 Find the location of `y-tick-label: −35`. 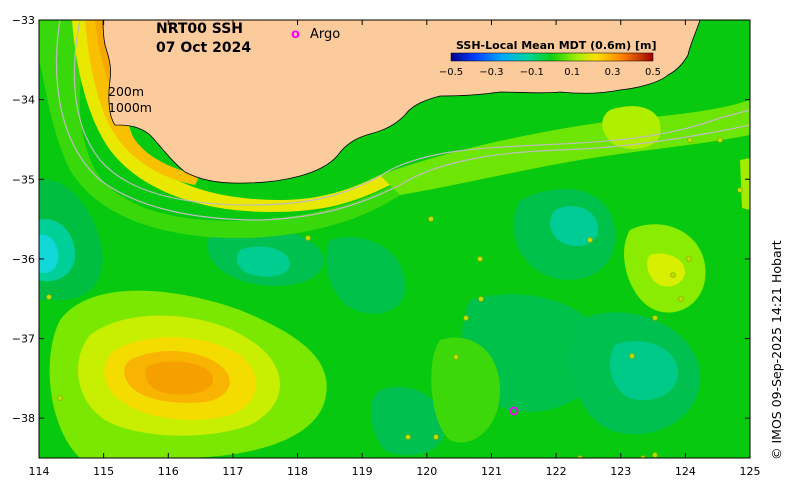

y-tick-label: −35 is located at coordinates (23, 179).